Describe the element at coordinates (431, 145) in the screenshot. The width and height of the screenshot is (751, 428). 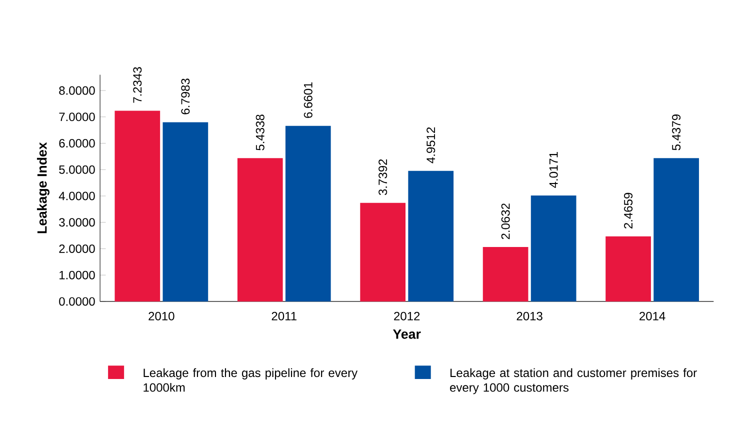
I see `data-label: 4.9512` at that location.